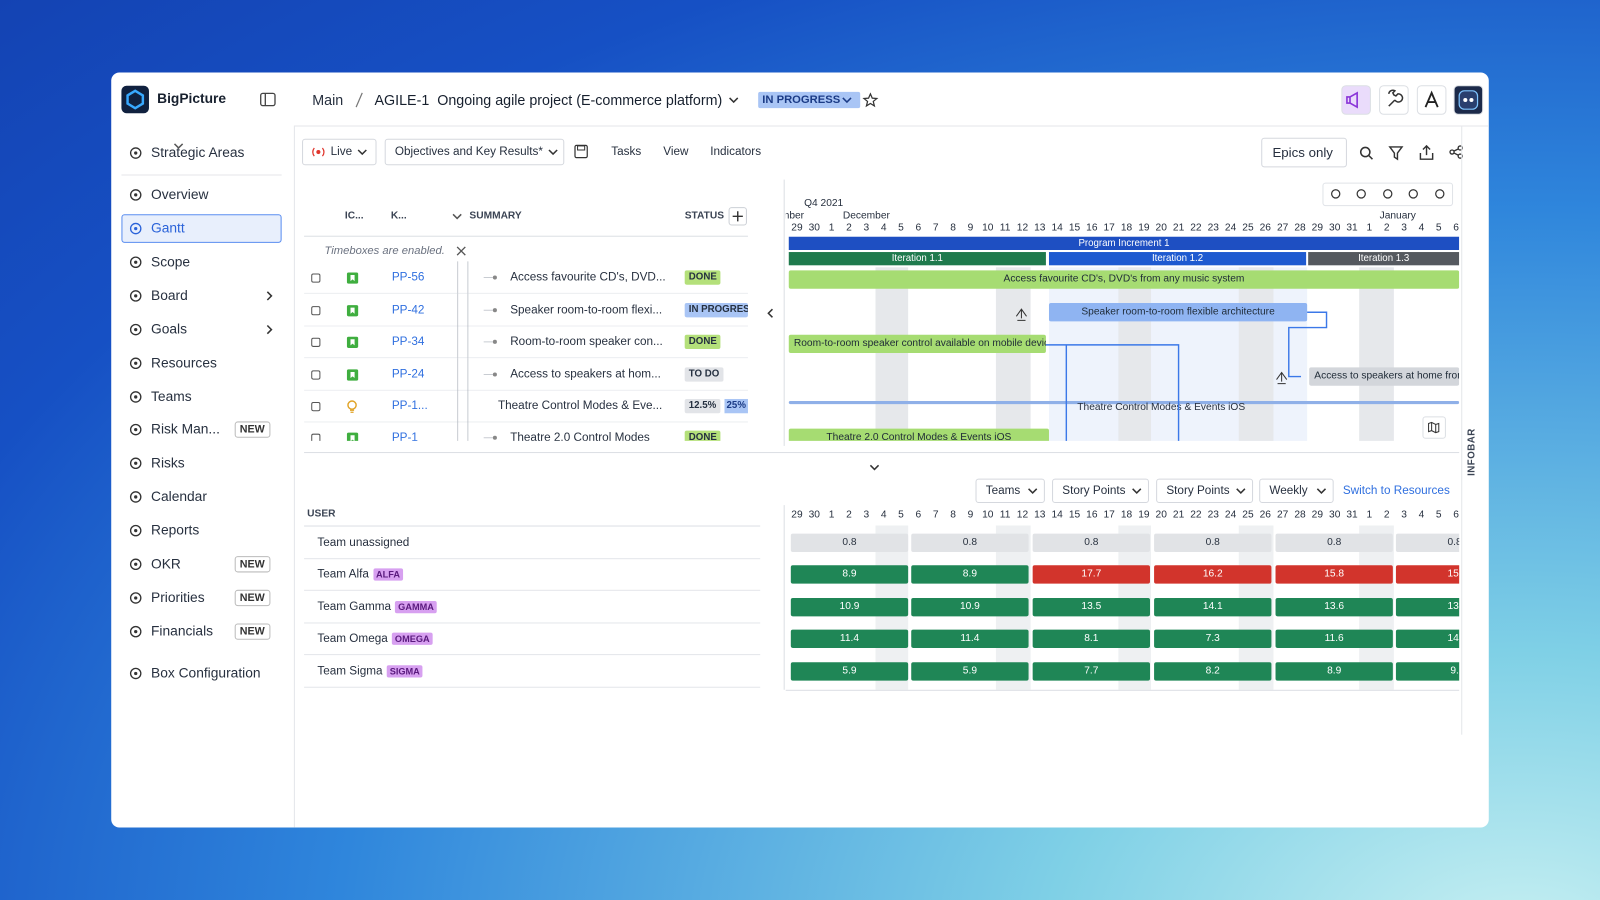 This screenshot has height=900, width=1600. Describe the element at coordinates (201, 175) in the screenshot. I see `sidebar-separator` at that location.